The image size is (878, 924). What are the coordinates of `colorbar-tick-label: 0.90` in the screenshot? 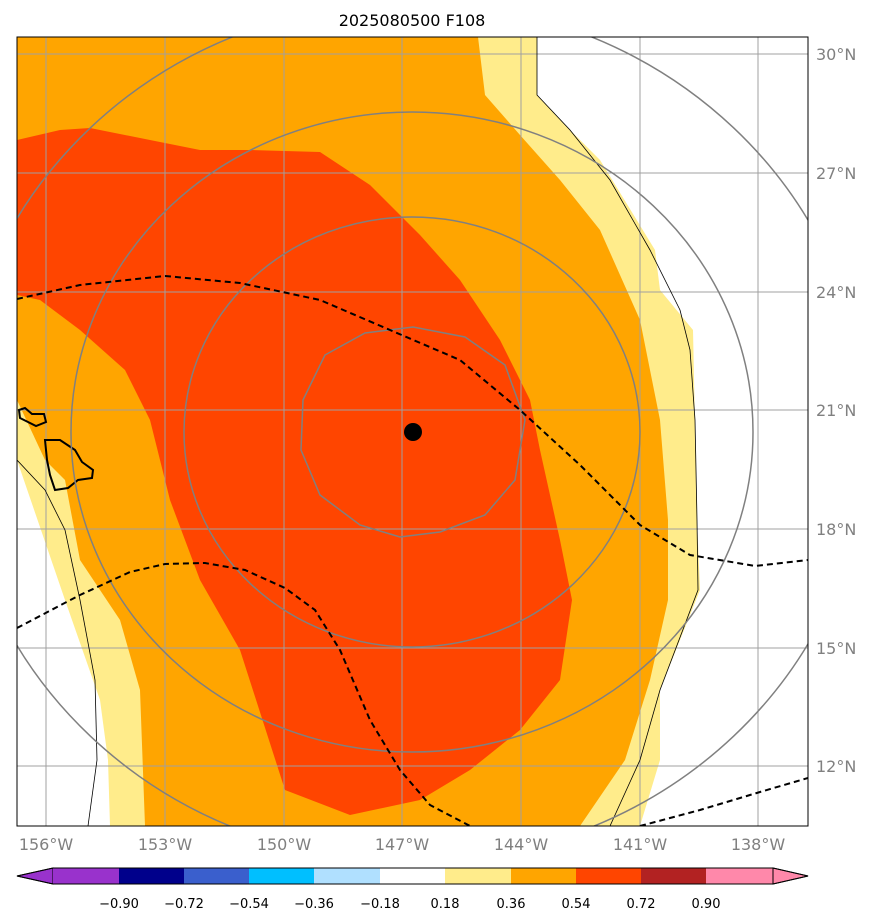 It's located at (706, 904).